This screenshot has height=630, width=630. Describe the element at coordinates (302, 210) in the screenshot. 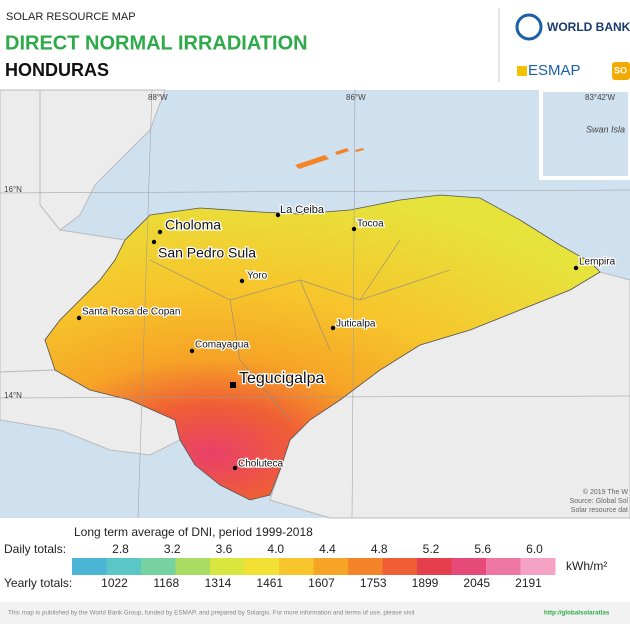

I see `city-label: La Ceiba` at that location.